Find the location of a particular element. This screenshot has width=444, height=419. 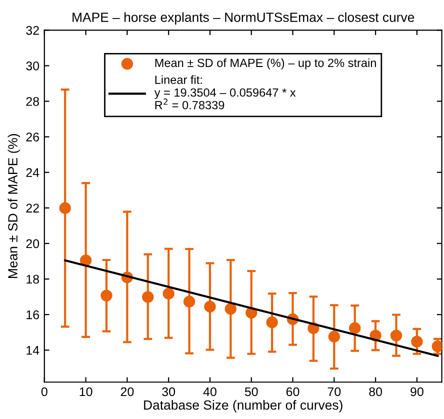

x-tick-label: 60 is located at coordinates (293, 391).